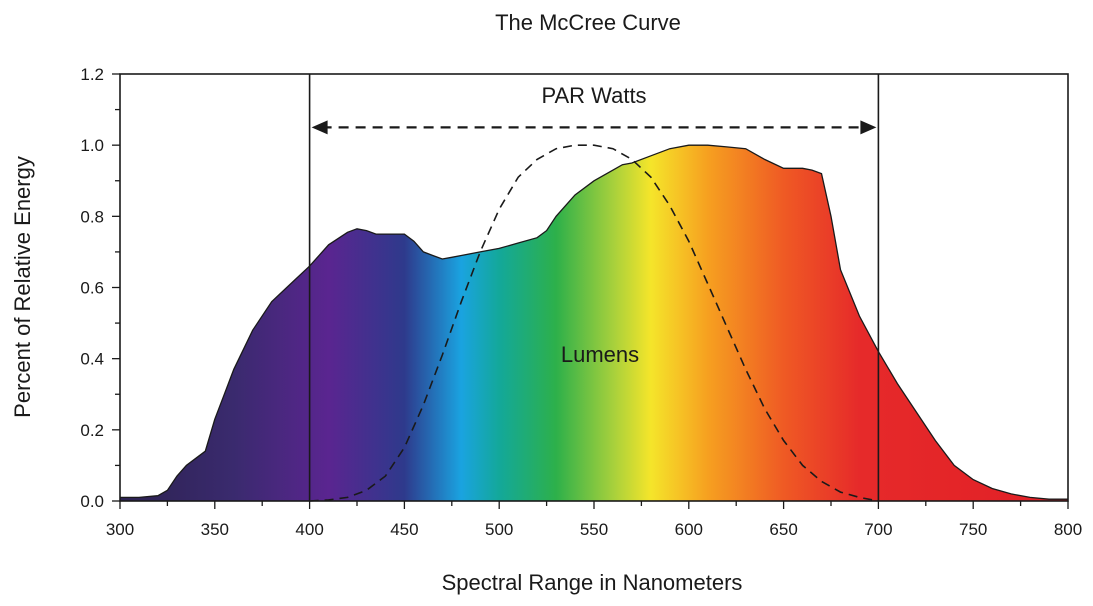 The width and height of the screenshot is (1093, 606). What do you see at coordinates (593, 95) in the screenshot?
I see `par-watts-label: PAR Watts` at bounding box center [593, 95].